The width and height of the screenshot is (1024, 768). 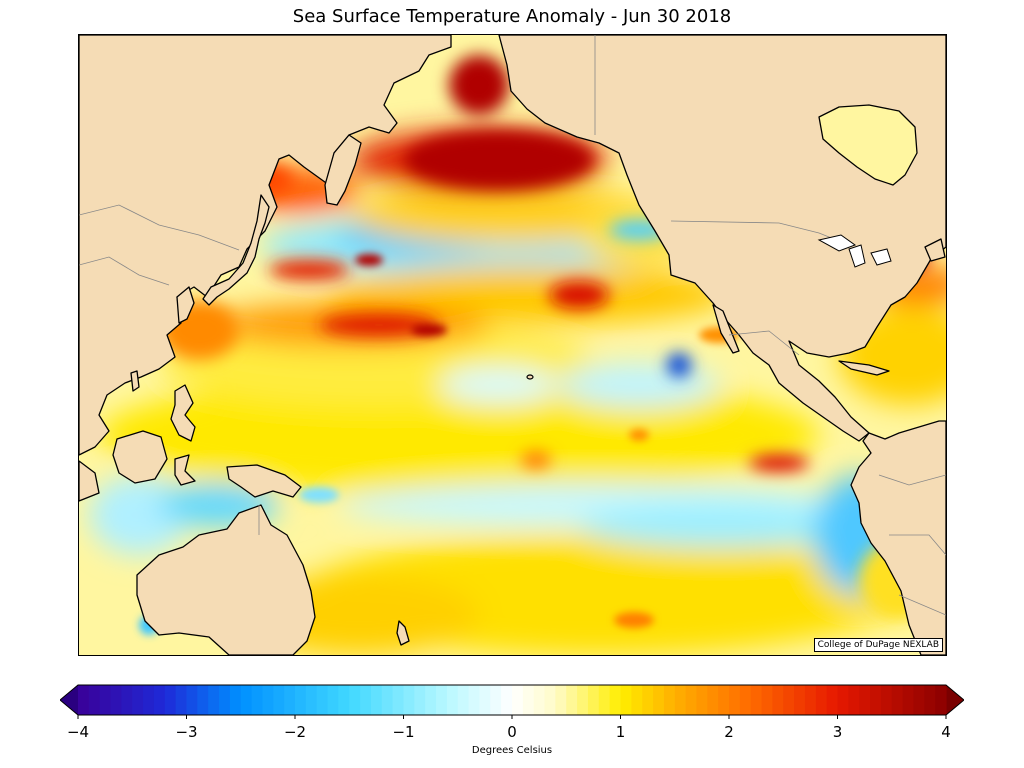 I want to click on colorbar-cells, so click(x=512, y=700).